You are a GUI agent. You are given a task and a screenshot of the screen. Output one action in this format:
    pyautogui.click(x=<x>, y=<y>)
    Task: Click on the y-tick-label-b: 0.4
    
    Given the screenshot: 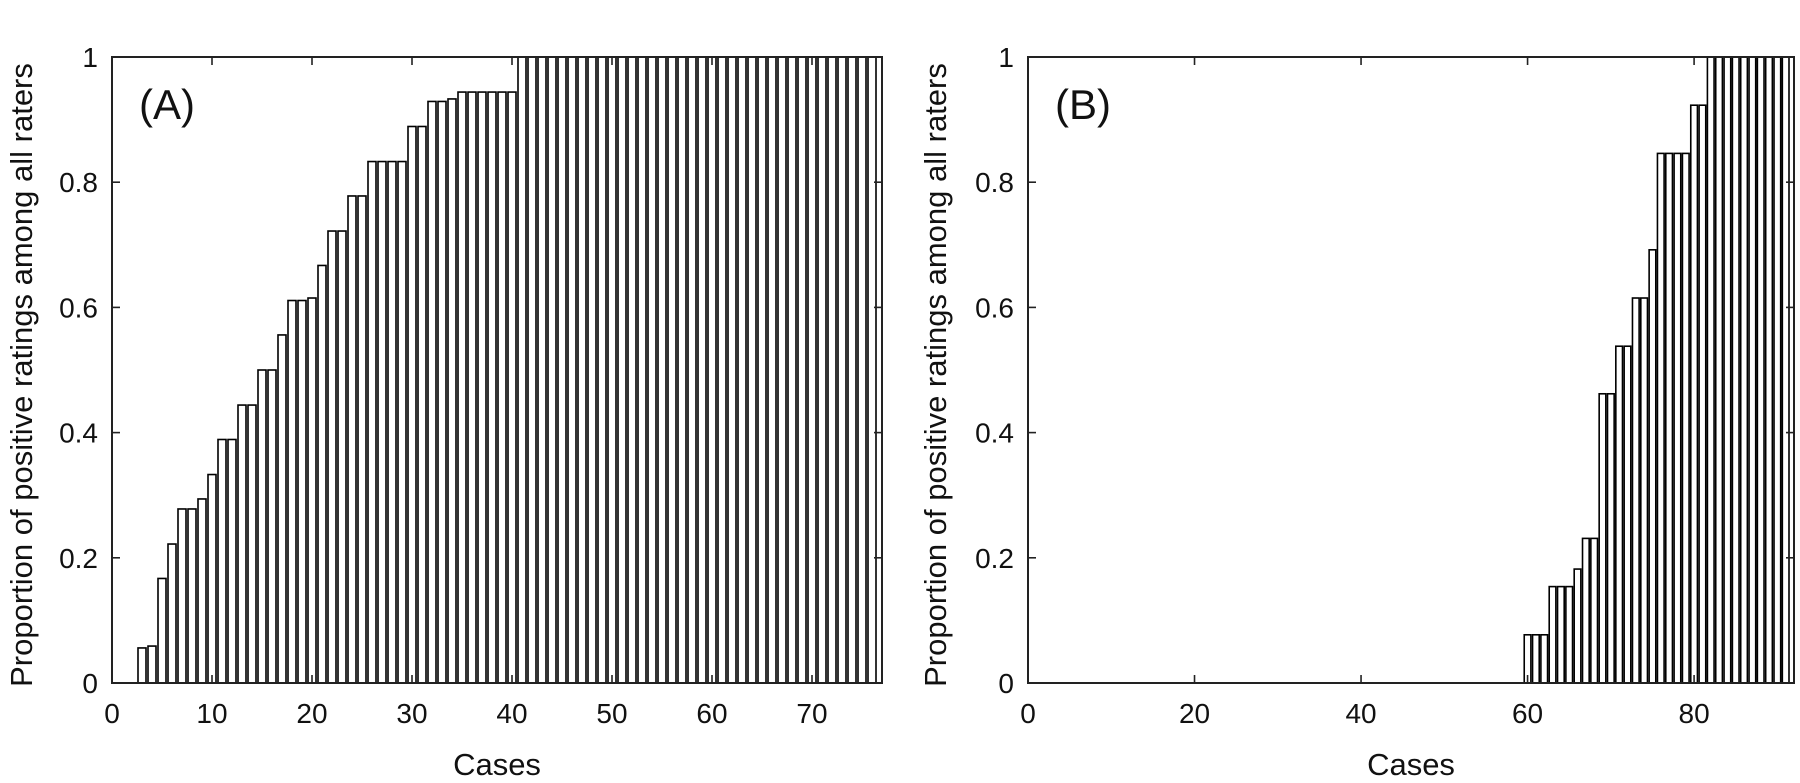 What is the action you would take?
    pyautogui.click(x=994, y=433)
    